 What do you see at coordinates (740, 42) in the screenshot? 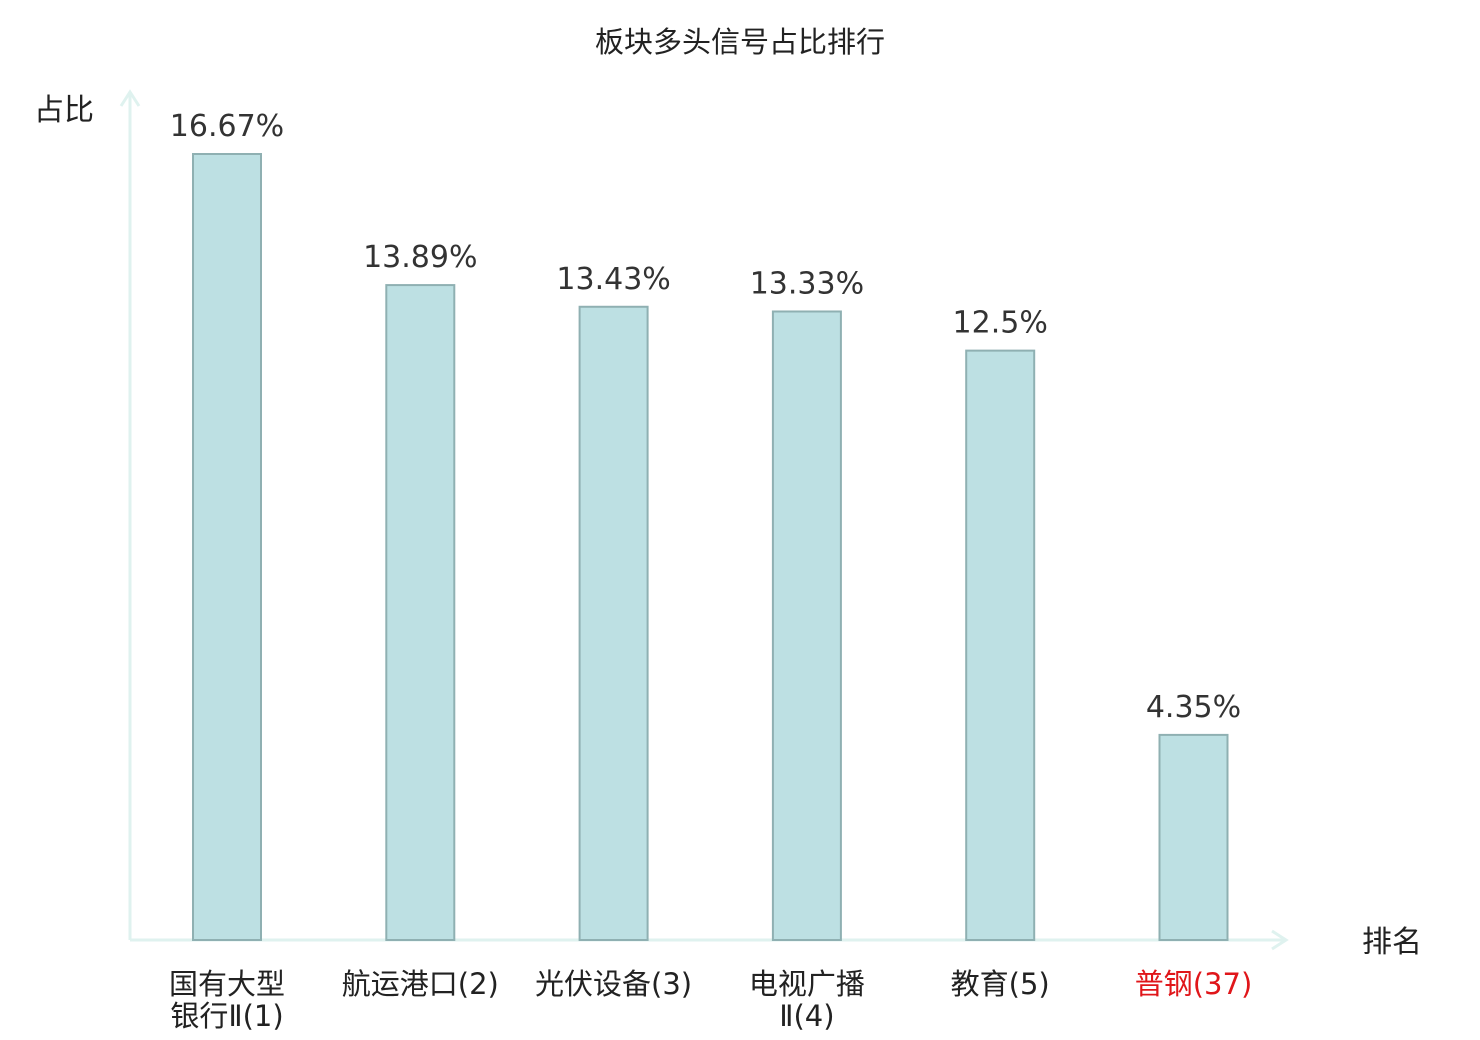
I see `chart-title: 板块多头信号占比排行` at bounding box center [740, 42].